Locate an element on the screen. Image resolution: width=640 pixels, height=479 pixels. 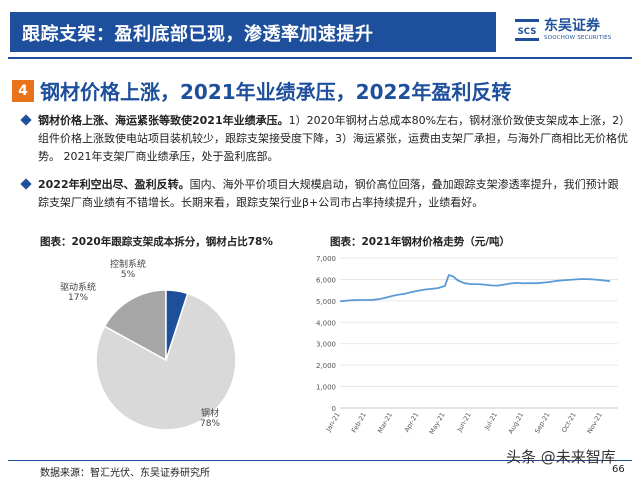
y-tick-label: 5,000 is located at coordinates (326, 302).